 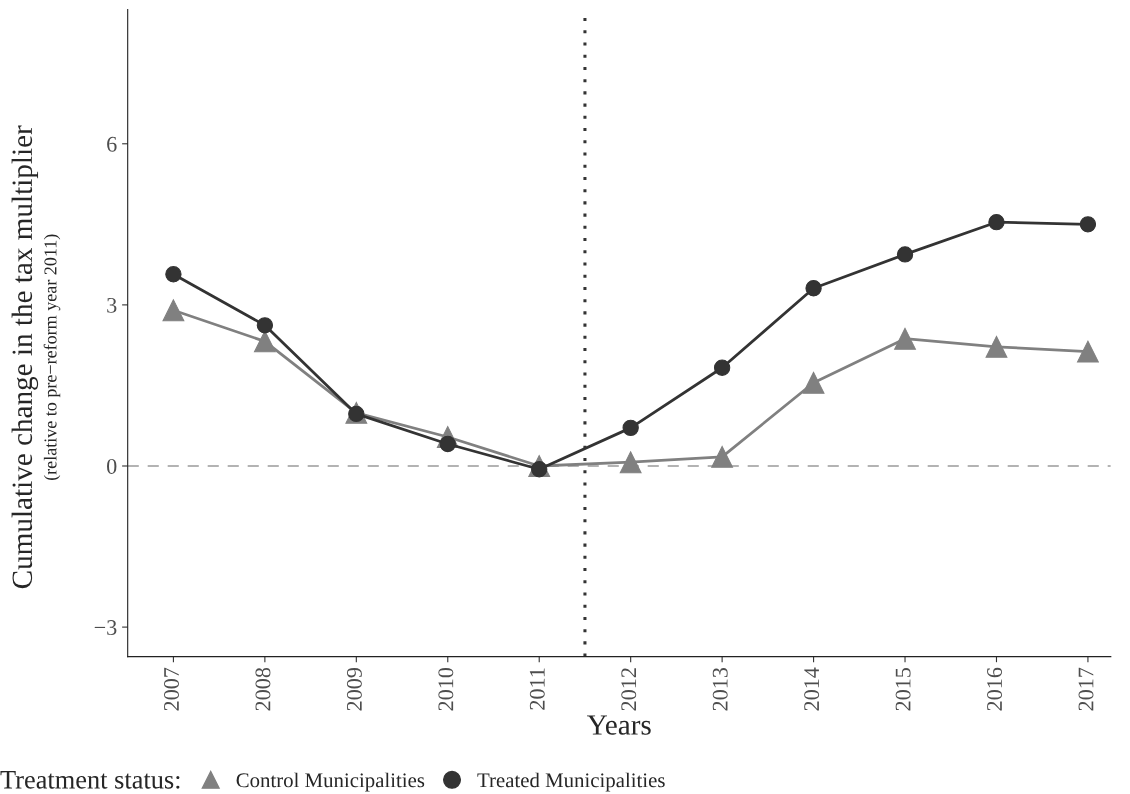 I want to click on y-tick-label: 0, so click(x=112, y=466).